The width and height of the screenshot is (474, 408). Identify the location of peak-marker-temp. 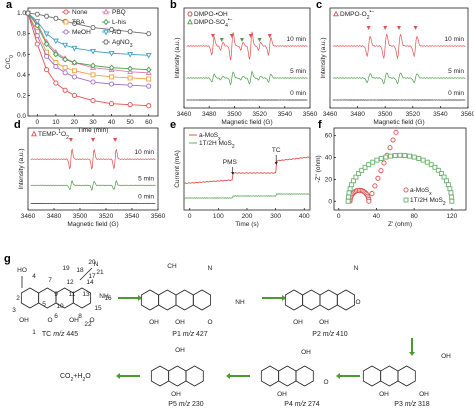
(93, 140).